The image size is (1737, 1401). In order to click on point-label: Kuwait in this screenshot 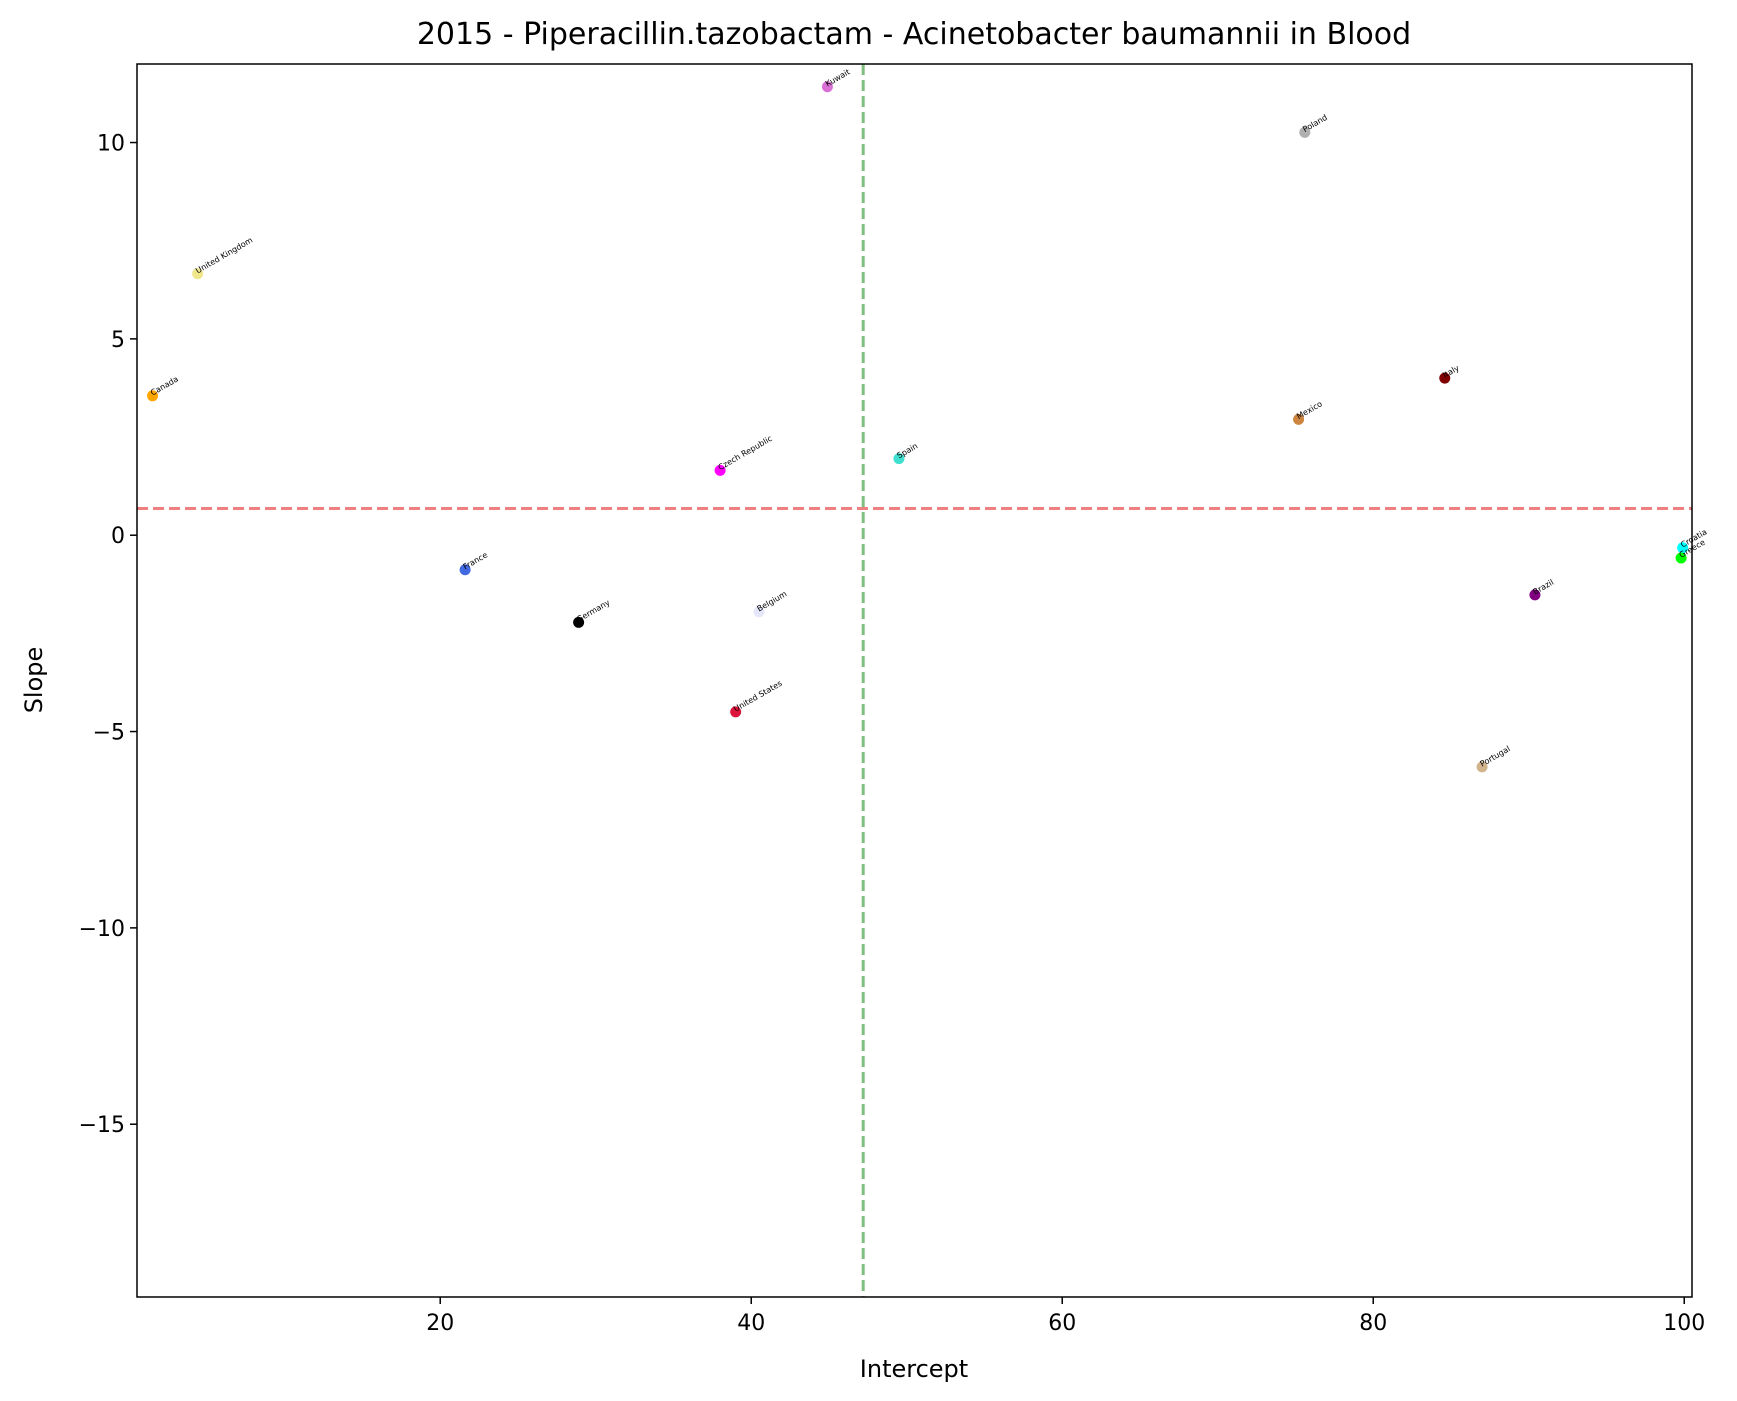, I will do `click(838, 77)`.